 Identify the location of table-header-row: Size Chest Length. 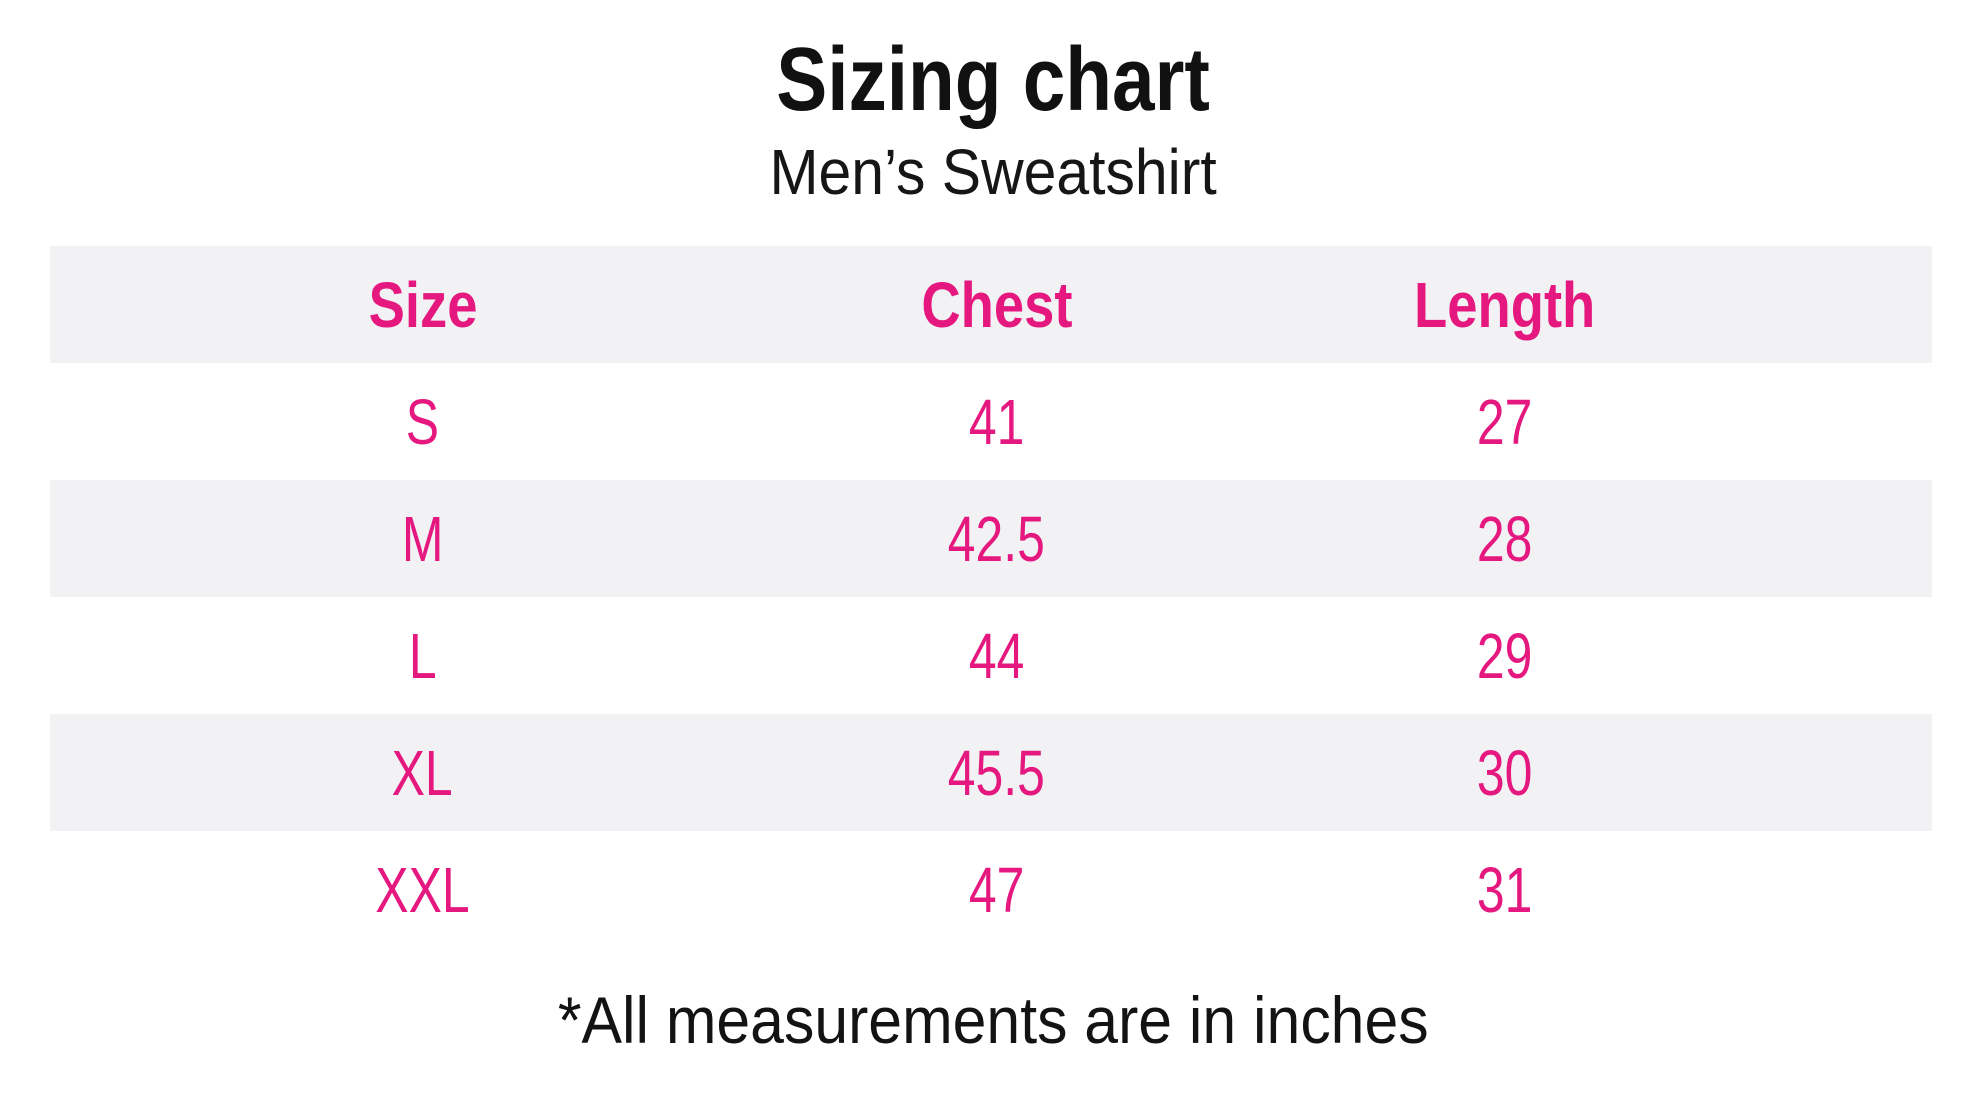
(991, 304).